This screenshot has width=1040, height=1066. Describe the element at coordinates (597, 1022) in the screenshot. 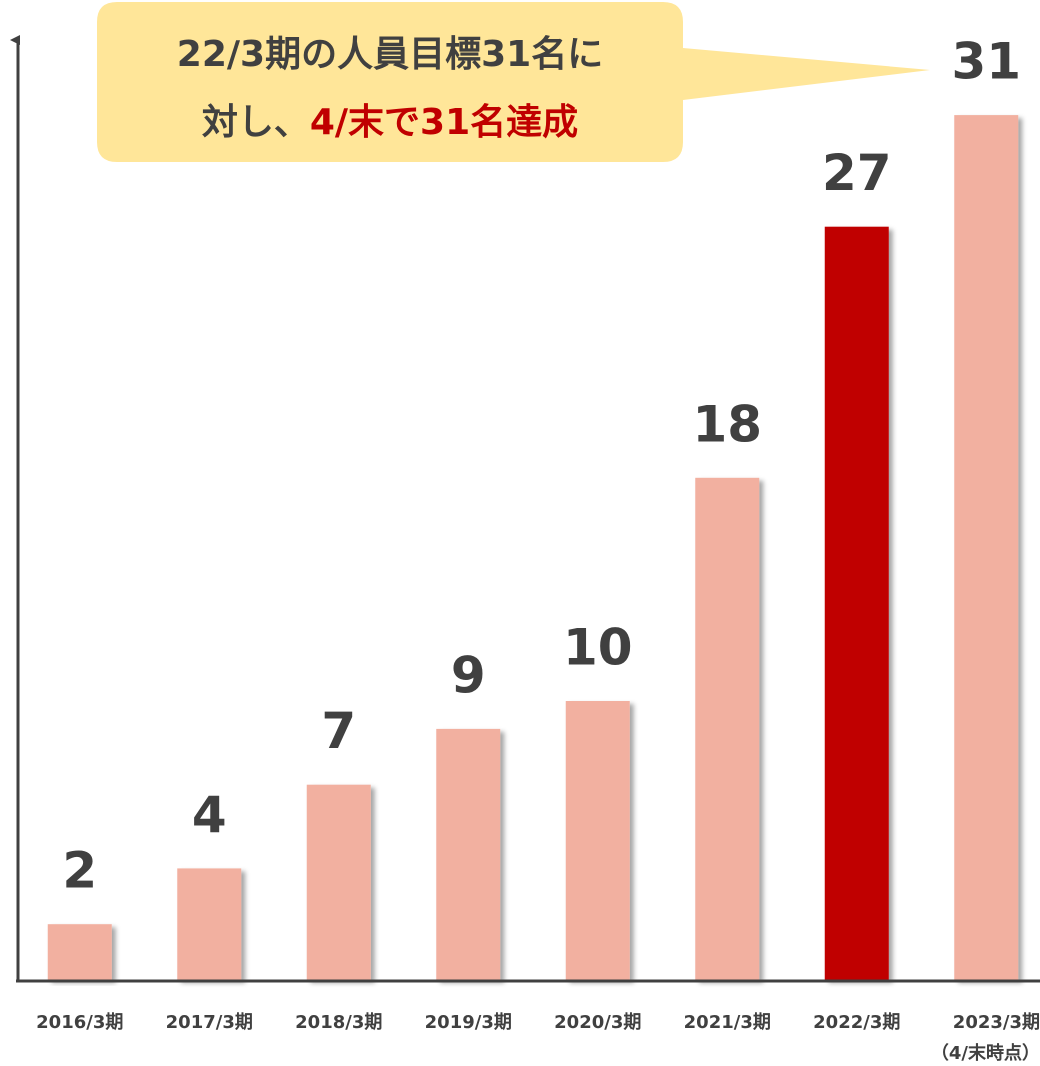

I see `x-tick-label: 2020/3期` at that location.